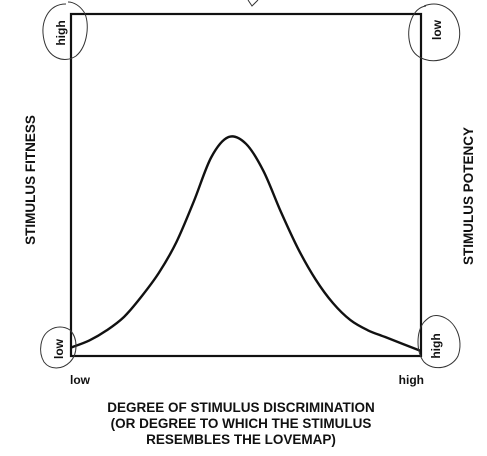  Describe the element at coordinates (437, 29) in the screenshot. I see `y-right-tick-low: low` at that location.